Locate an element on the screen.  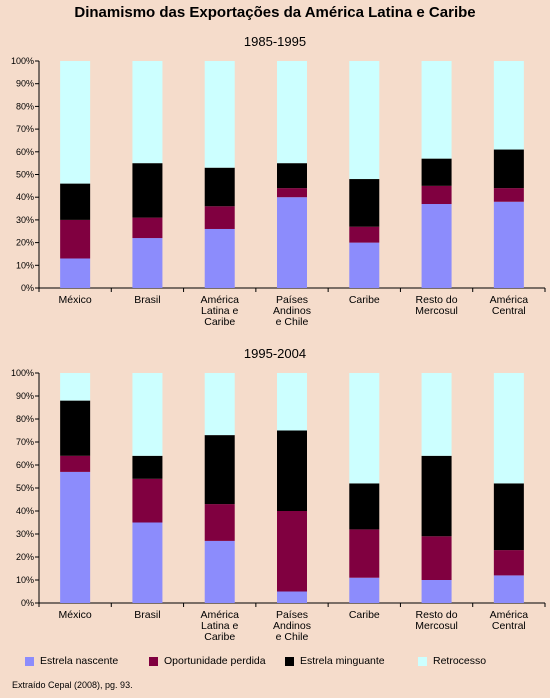
y-tick-label: 40% is located at coordinates (25, 511).